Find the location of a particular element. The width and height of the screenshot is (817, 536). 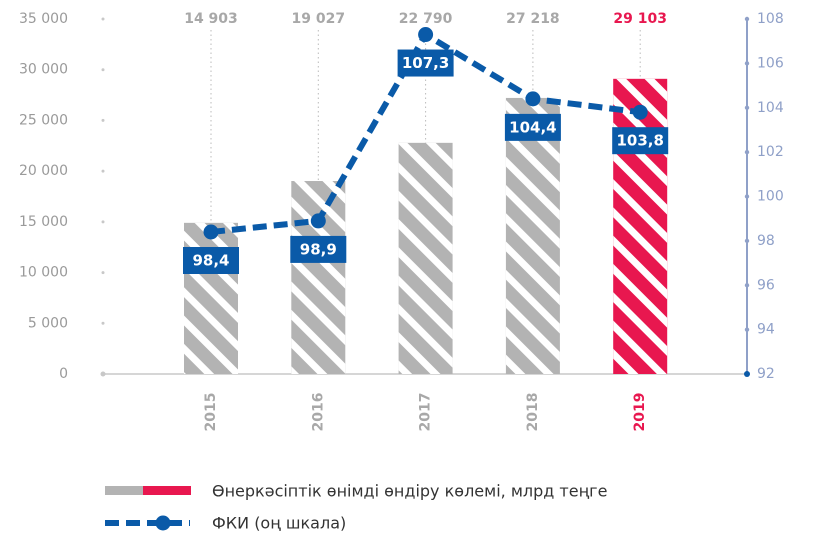

line-value-label: 107,3 is located at coordinates (425, 63).